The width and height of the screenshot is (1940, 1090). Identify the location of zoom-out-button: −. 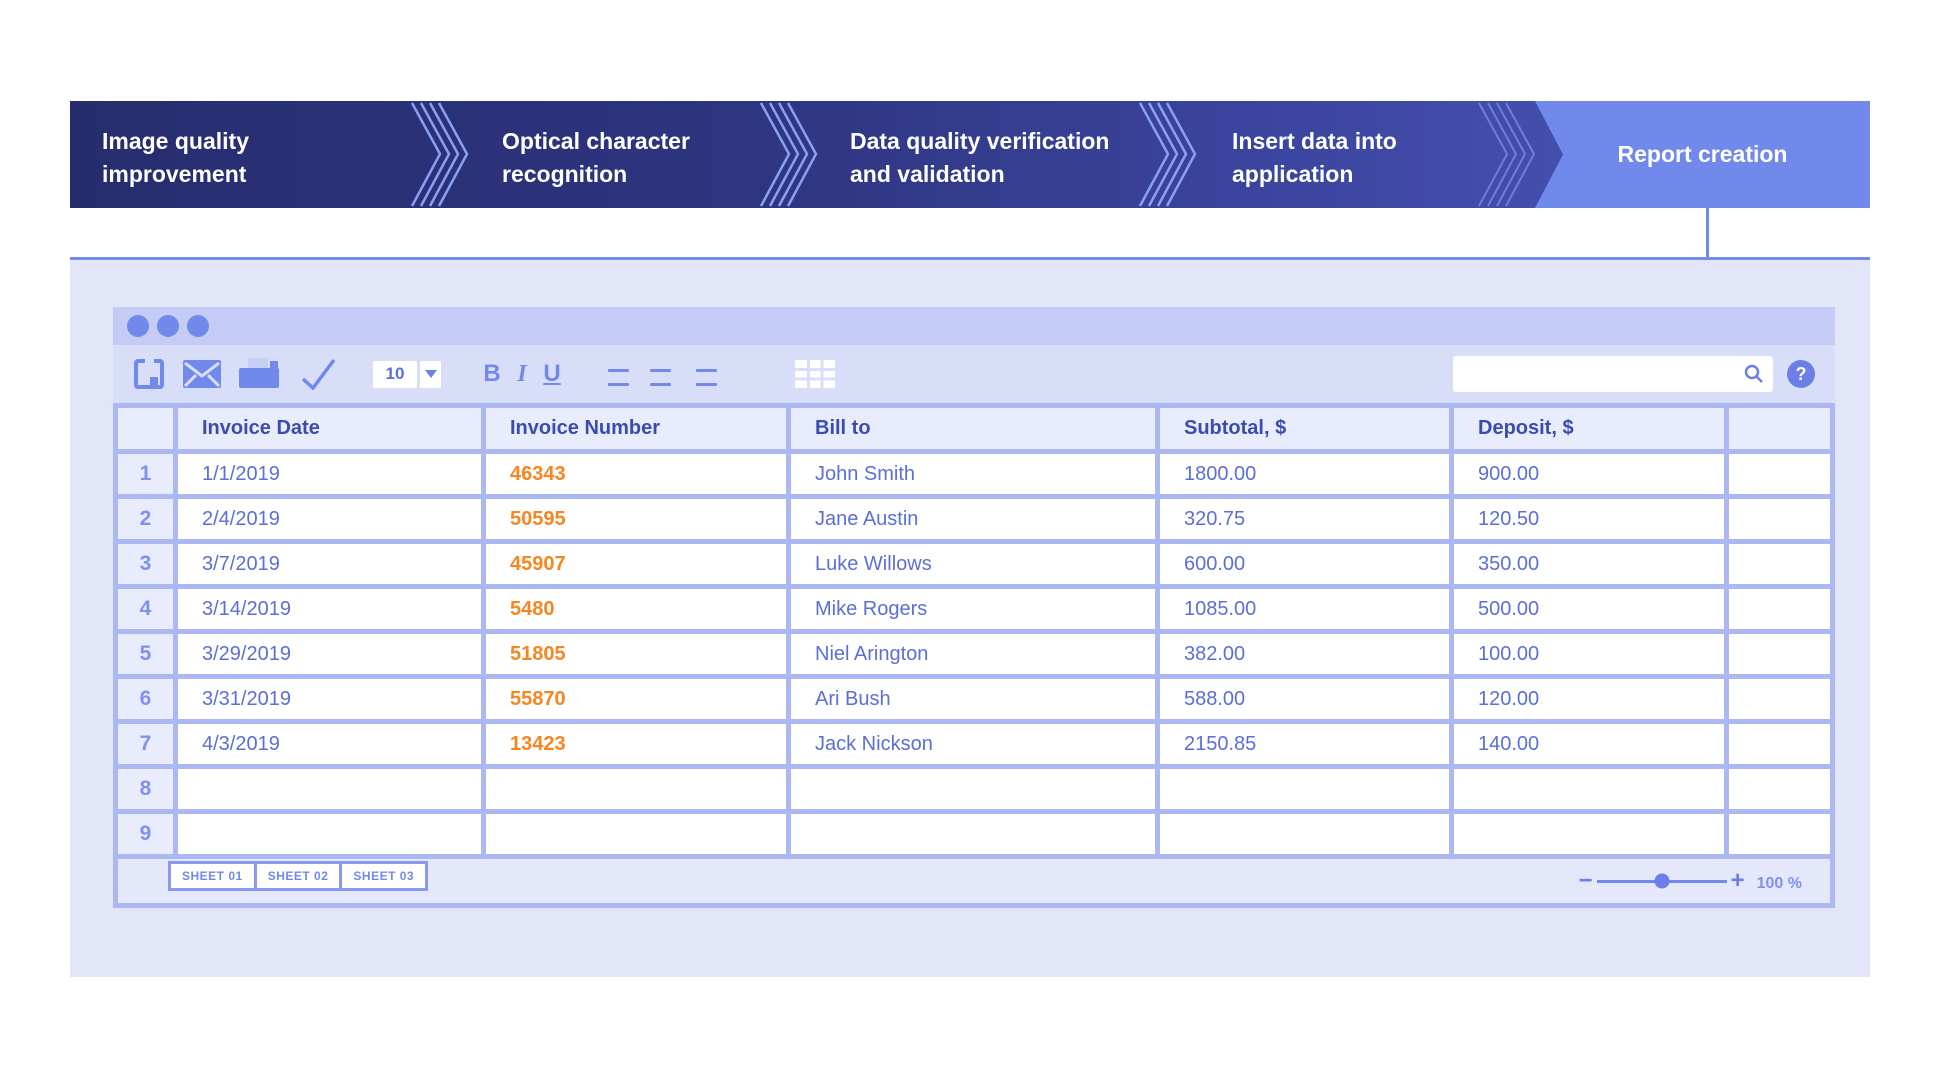
(1585, 880).